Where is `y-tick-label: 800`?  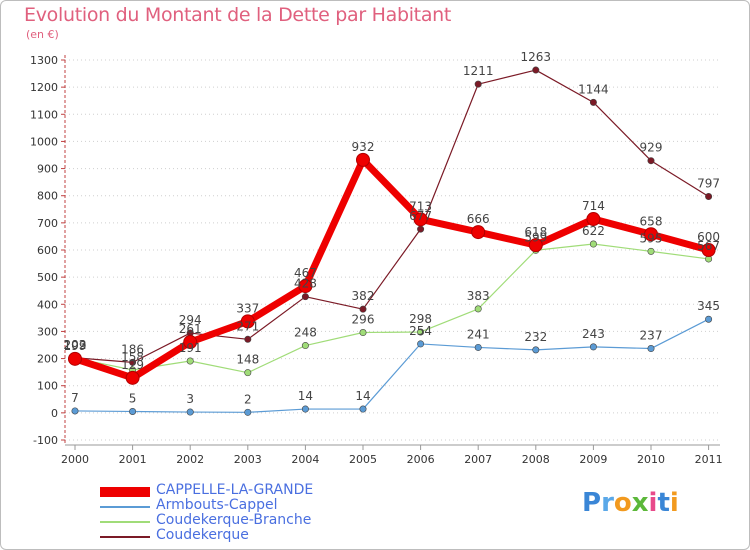
y-tick-label: 800 is located at coordinates (47, 196).